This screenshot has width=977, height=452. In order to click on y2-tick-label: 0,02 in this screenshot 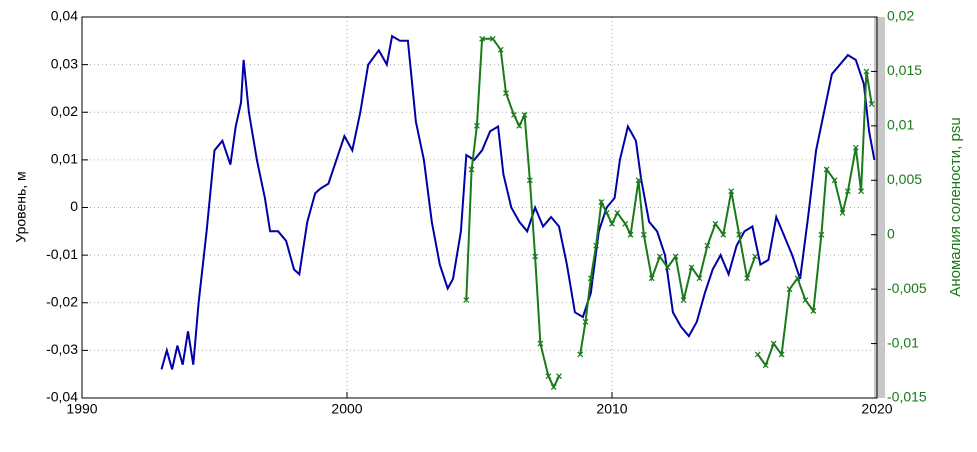, I will do `click(900, 16)`.